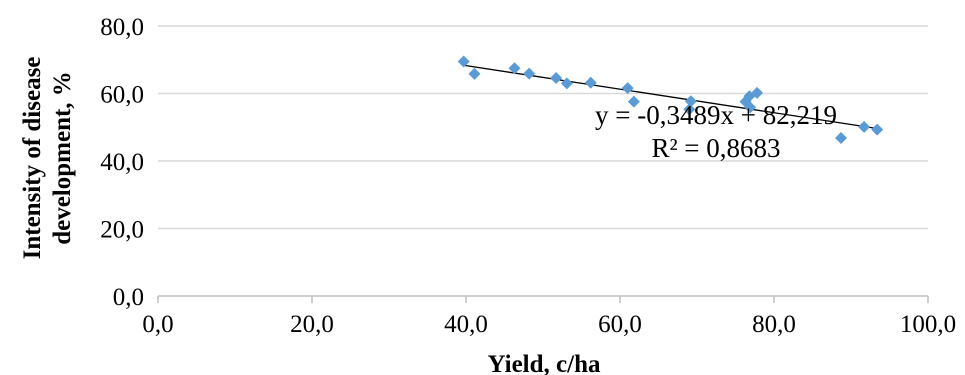 Image resolution: width=965 pixels, height=375 pixels. Describe the element at coordinates (122, 27) in the screenshot. I see `y-tick-label: 80,0` at that location.